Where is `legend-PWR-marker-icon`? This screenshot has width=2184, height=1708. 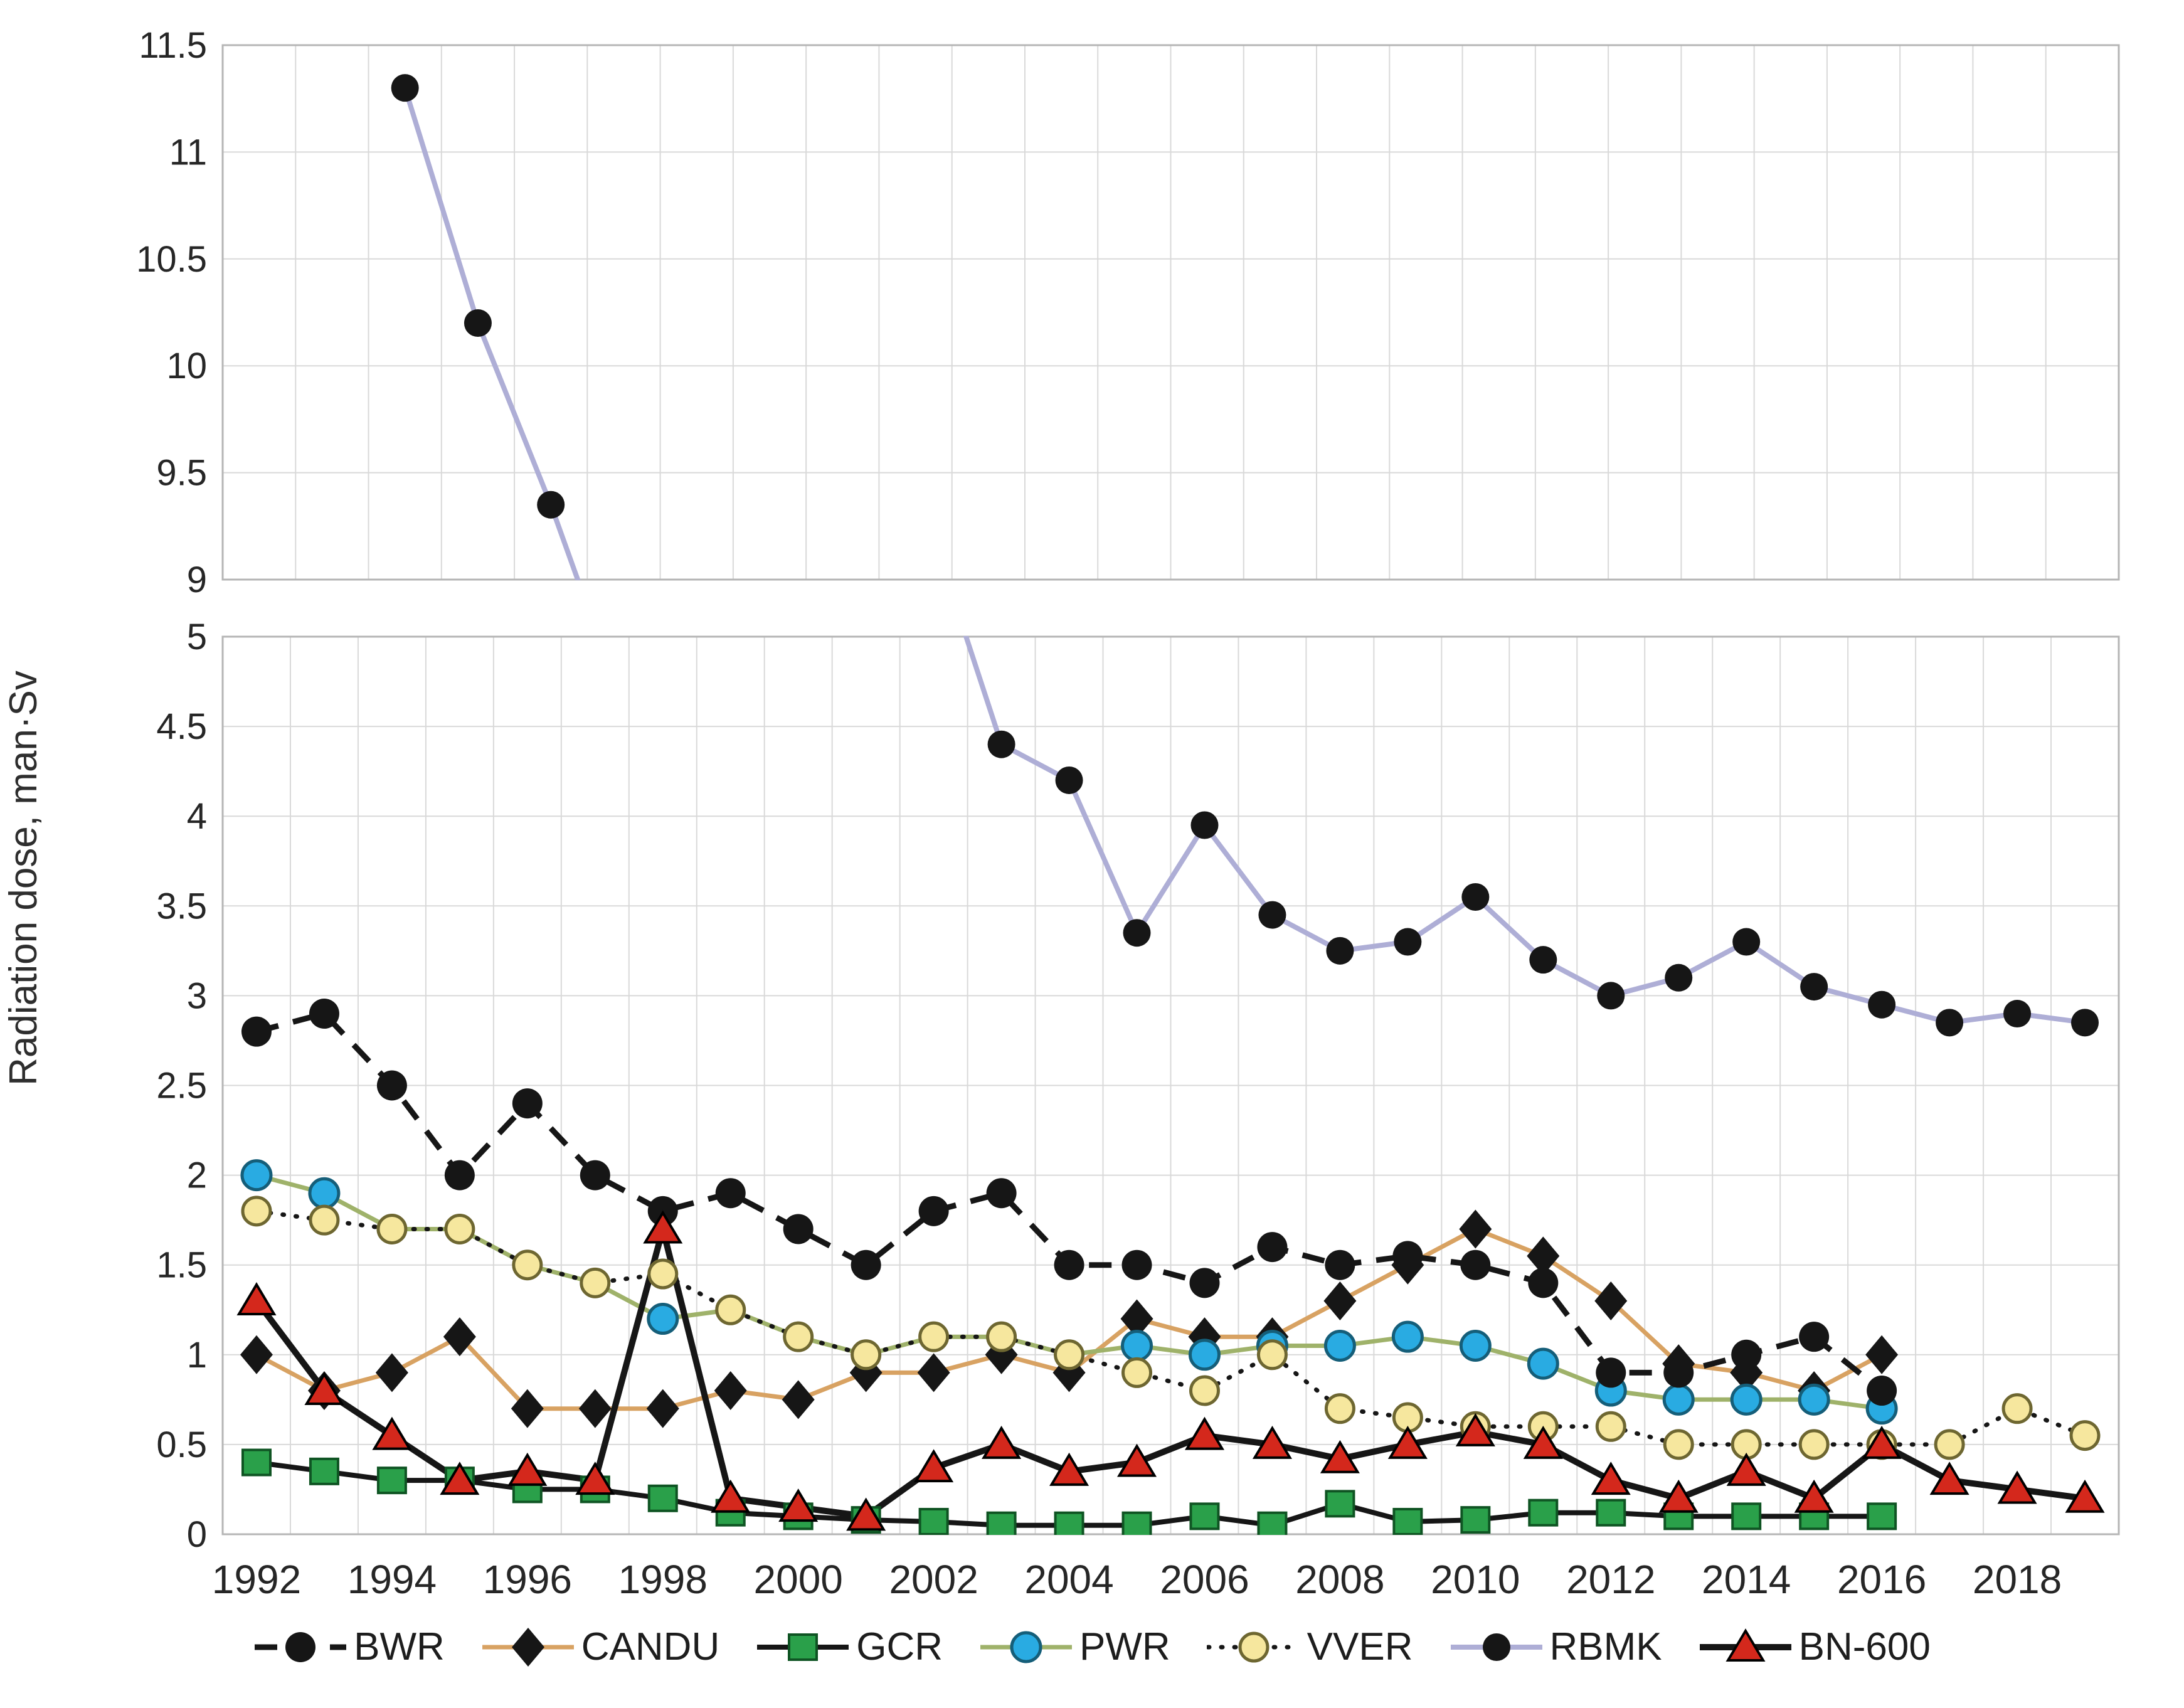
legend-PWR-marker-icon is located at coordinates (1026, 1647).